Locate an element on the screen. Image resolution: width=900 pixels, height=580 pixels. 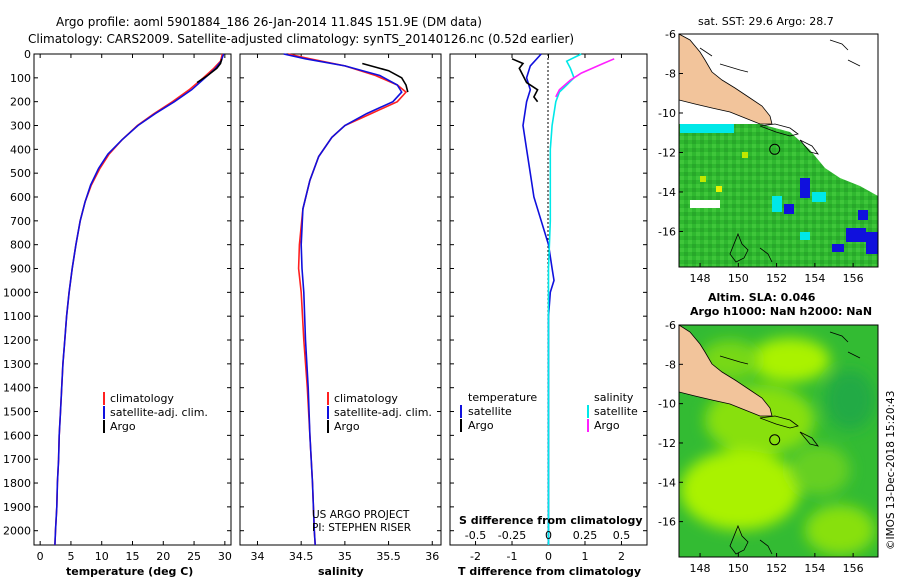
salinity-legend: climatology satellite-adj. clim. Argo is located at coordinates (379, 412).